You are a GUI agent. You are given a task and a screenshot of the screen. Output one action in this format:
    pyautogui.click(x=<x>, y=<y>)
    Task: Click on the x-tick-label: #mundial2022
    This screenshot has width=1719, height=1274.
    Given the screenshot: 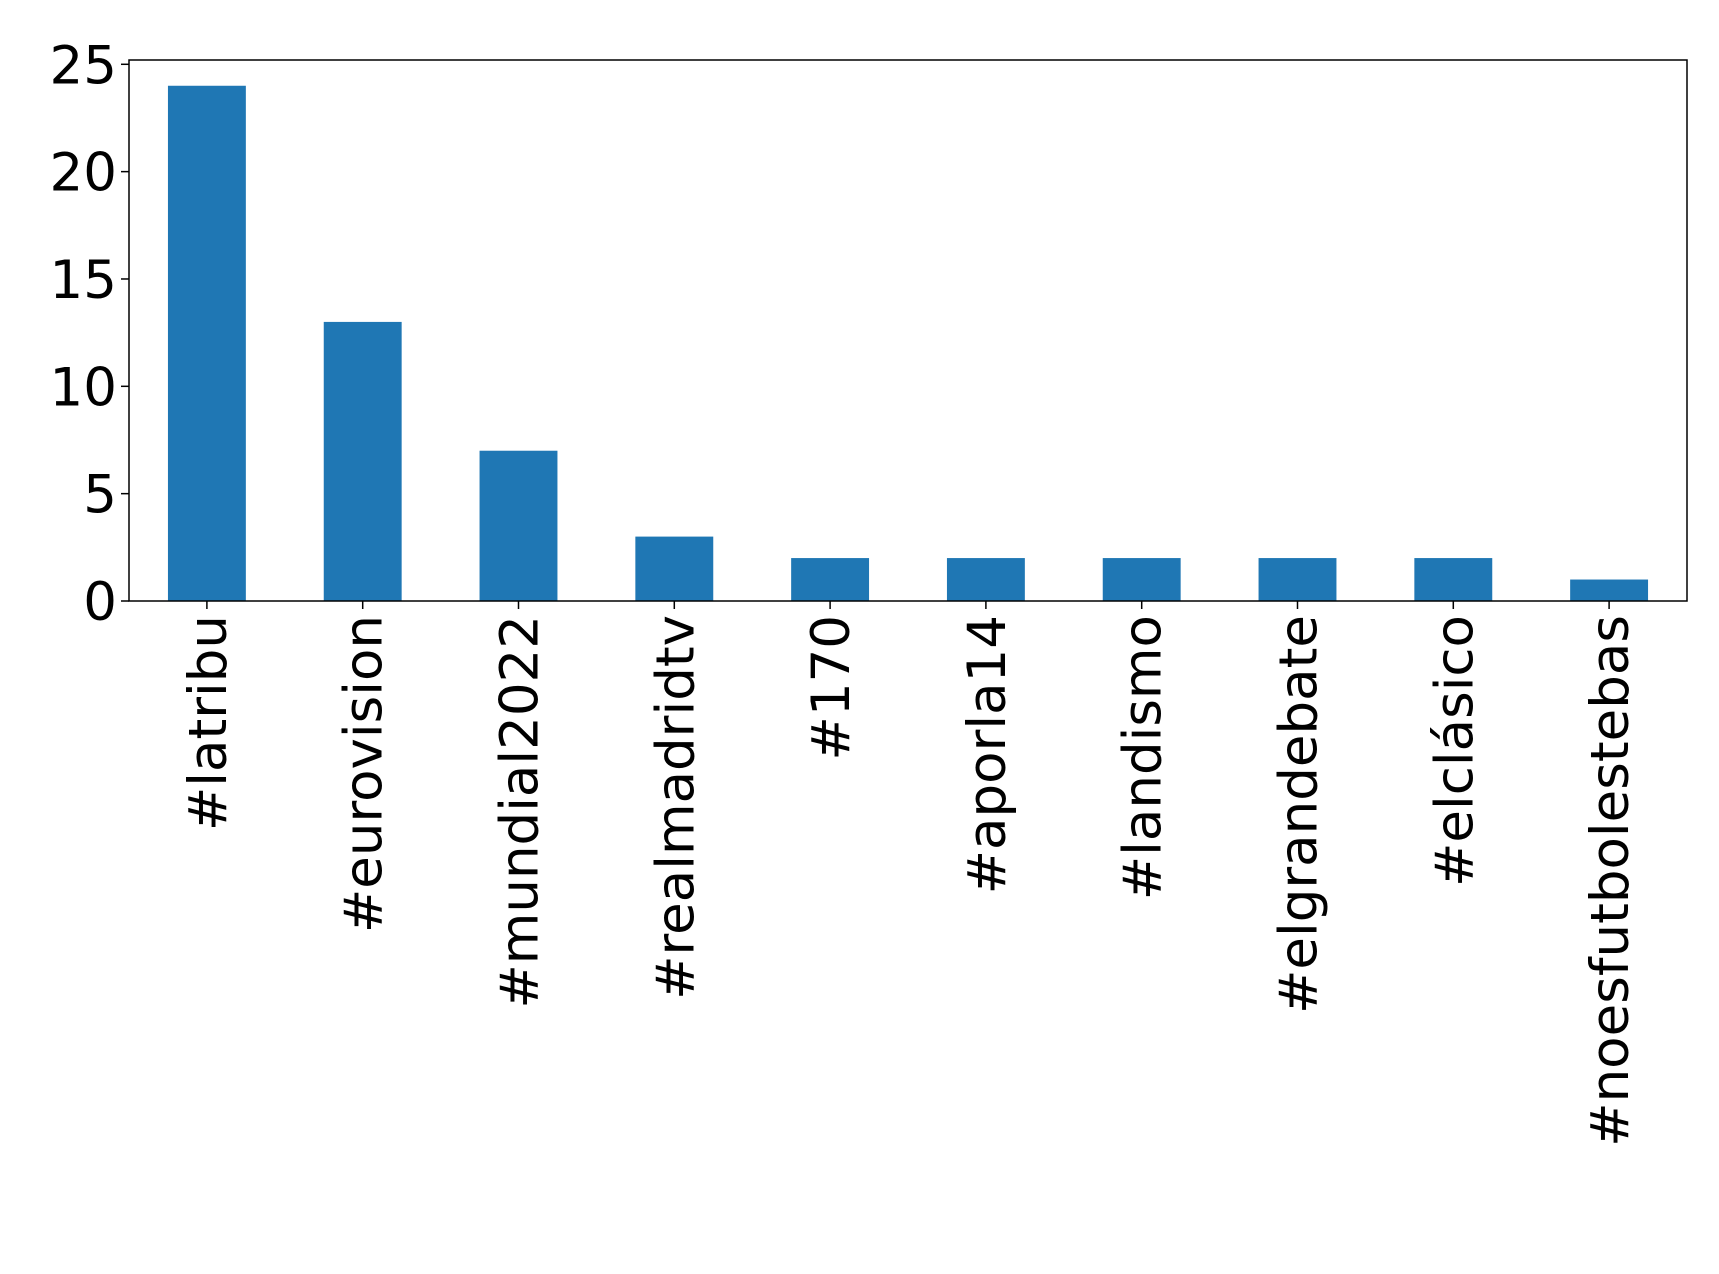 What is the action you would take?
    pyautogui.click(x=520, y=812)
    